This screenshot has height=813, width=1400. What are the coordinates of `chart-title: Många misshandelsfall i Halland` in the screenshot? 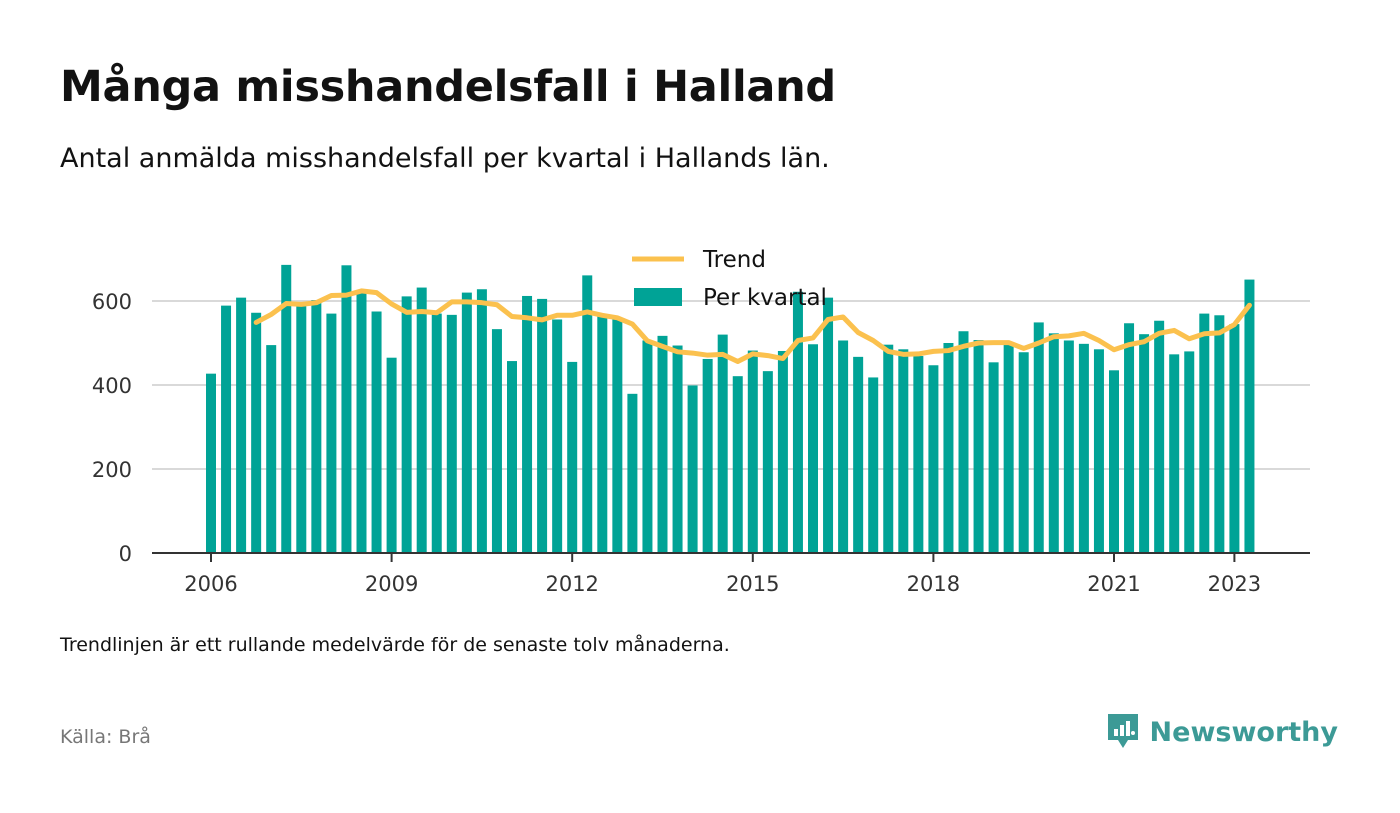 It's located at (448, 87).